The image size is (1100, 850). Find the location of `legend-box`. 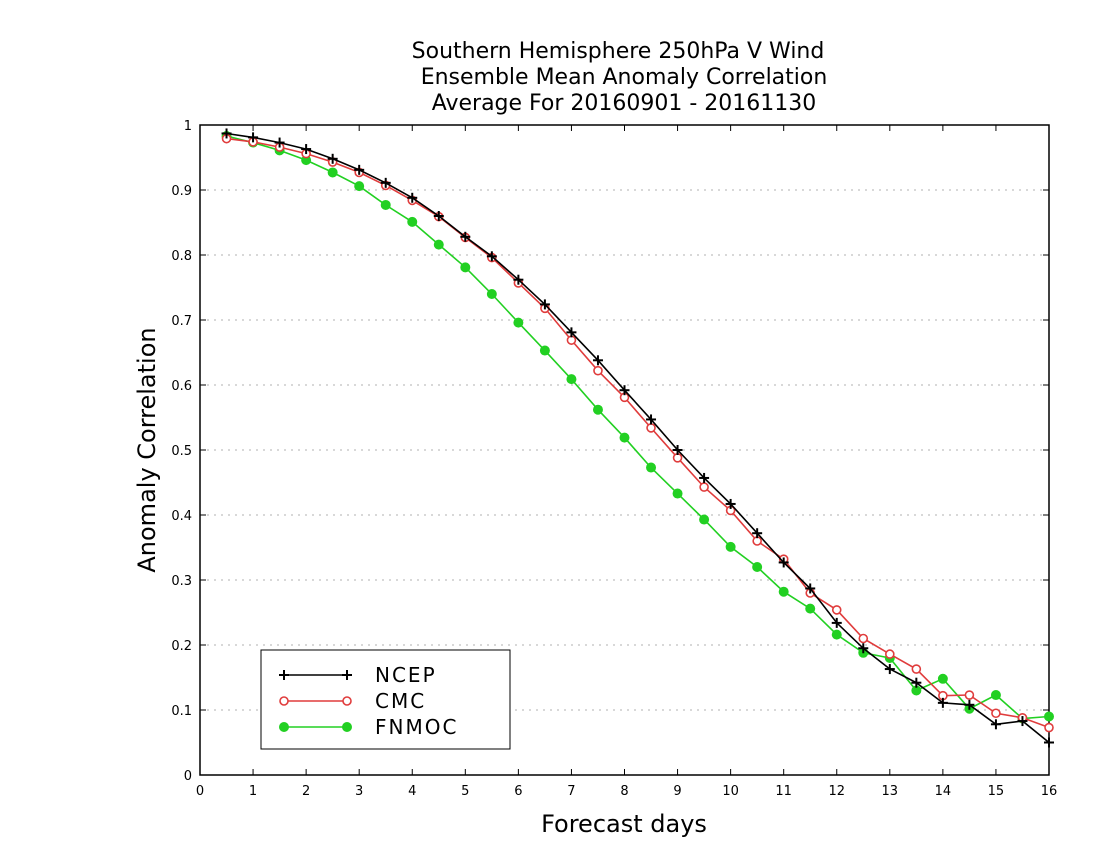

legend-box is located at coordinates (385, 699).